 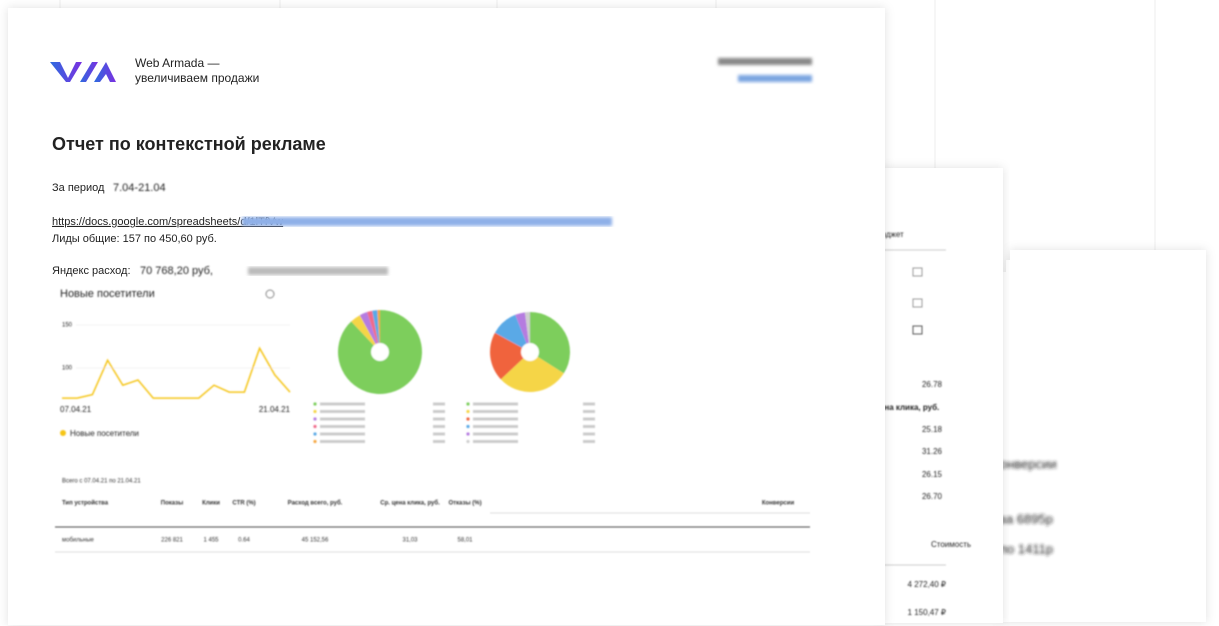 What do you see at coordinates (932, 384) in the screenshot?
I see `side-value: 26.78` at bounding box center [932, 384].